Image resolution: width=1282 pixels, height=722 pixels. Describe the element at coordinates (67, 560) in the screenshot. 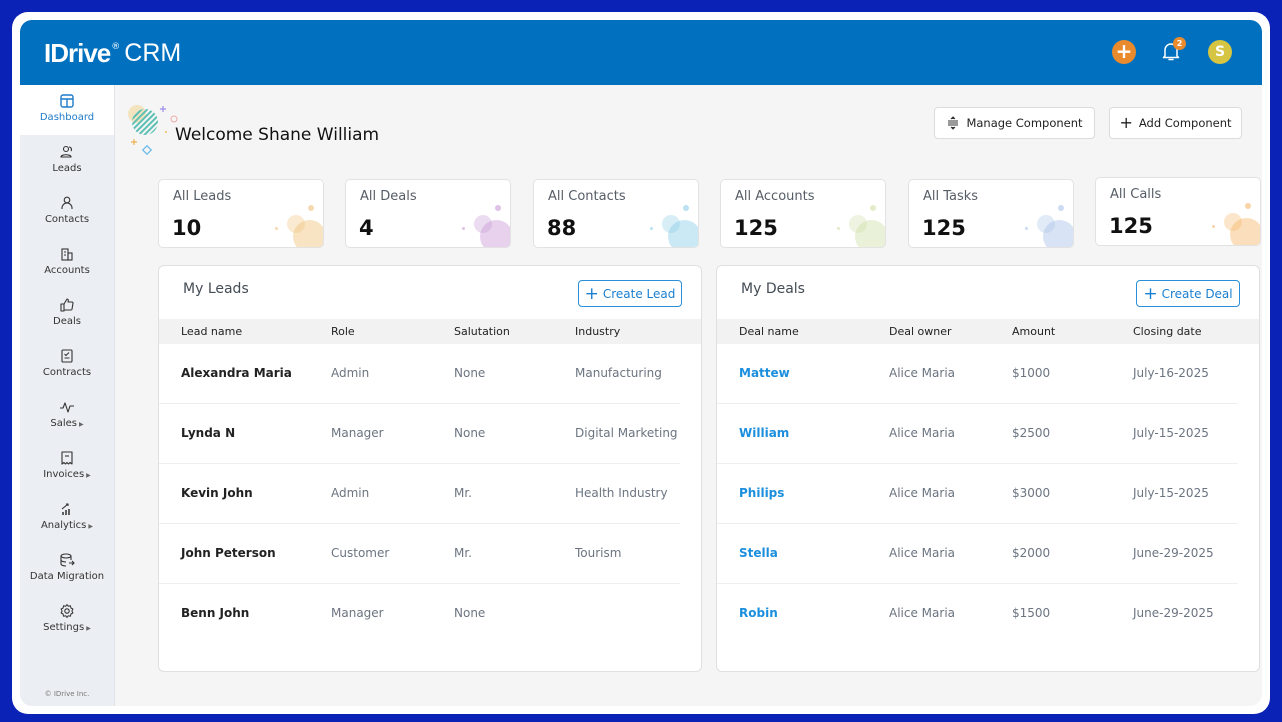

I see `database-icon` at that location.